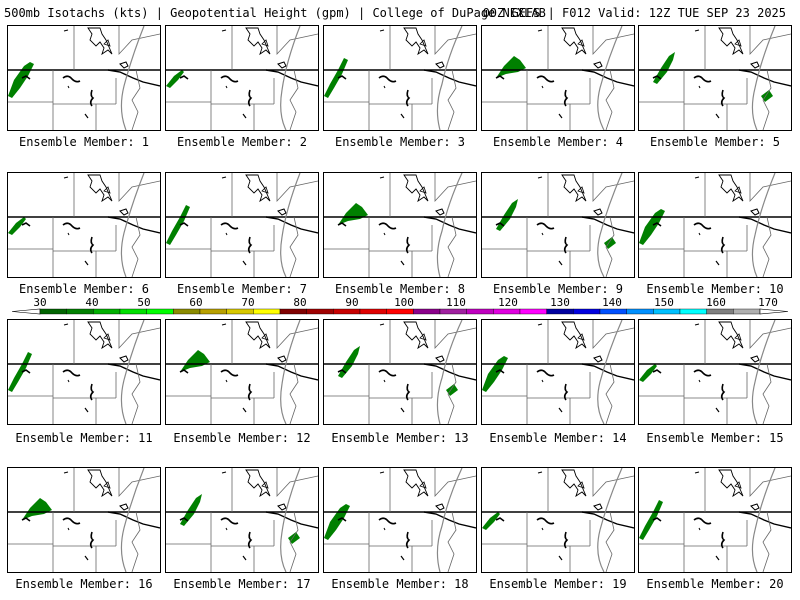  What do you see at coordinates (560, 302) in the screenshot?
I see `colorbar-tick-label: 130` at bounding box center [560, 302].